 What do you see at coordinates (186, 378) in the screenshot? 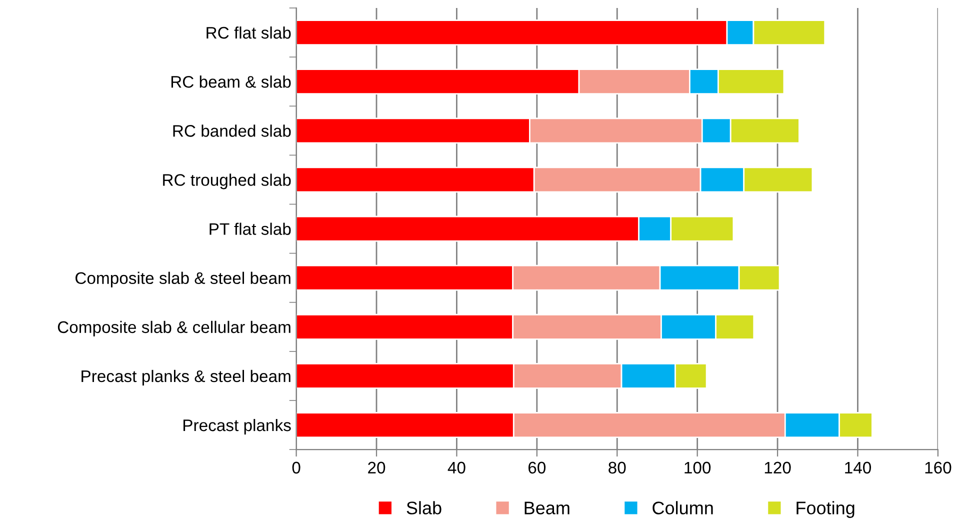
I see `y-tick-label: Precast planks & steel beam` at bounding box center [186, 378].